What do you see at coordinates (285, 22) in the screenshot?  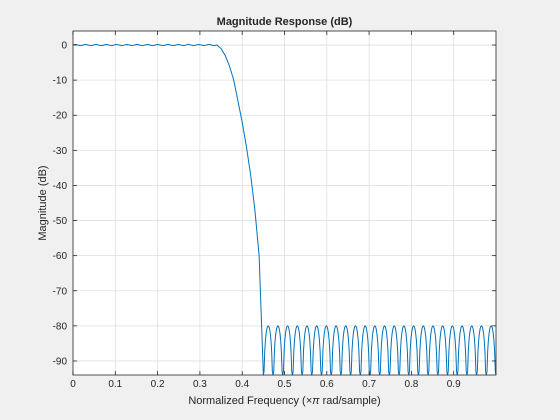 I see `chart-title: Magnitude Response (dB)` at bounding box center [285, 22].